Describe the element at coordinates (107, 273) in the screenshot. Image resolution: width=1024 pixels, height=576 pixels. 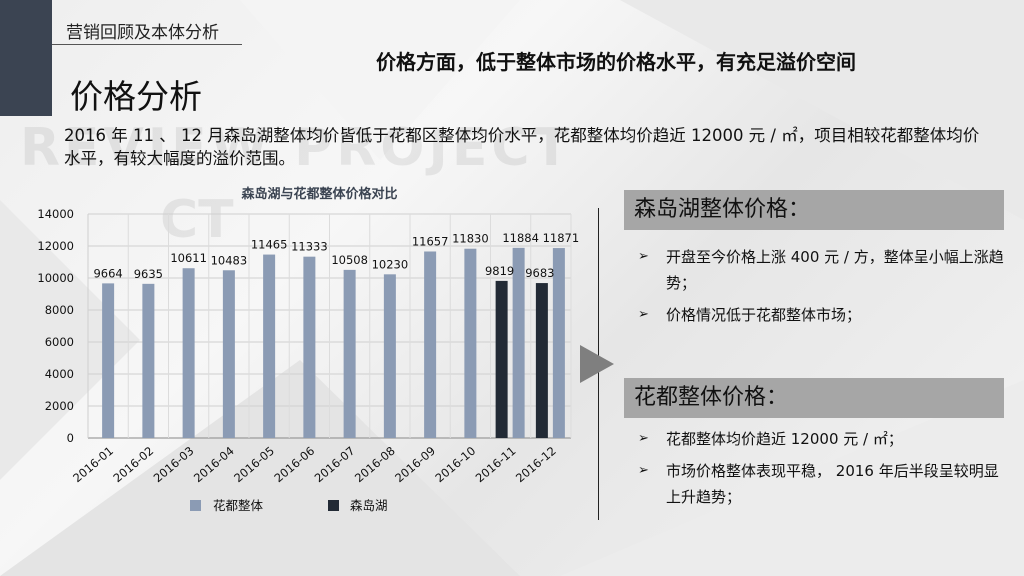
I see `data-label-huadu: 9664` at that location.